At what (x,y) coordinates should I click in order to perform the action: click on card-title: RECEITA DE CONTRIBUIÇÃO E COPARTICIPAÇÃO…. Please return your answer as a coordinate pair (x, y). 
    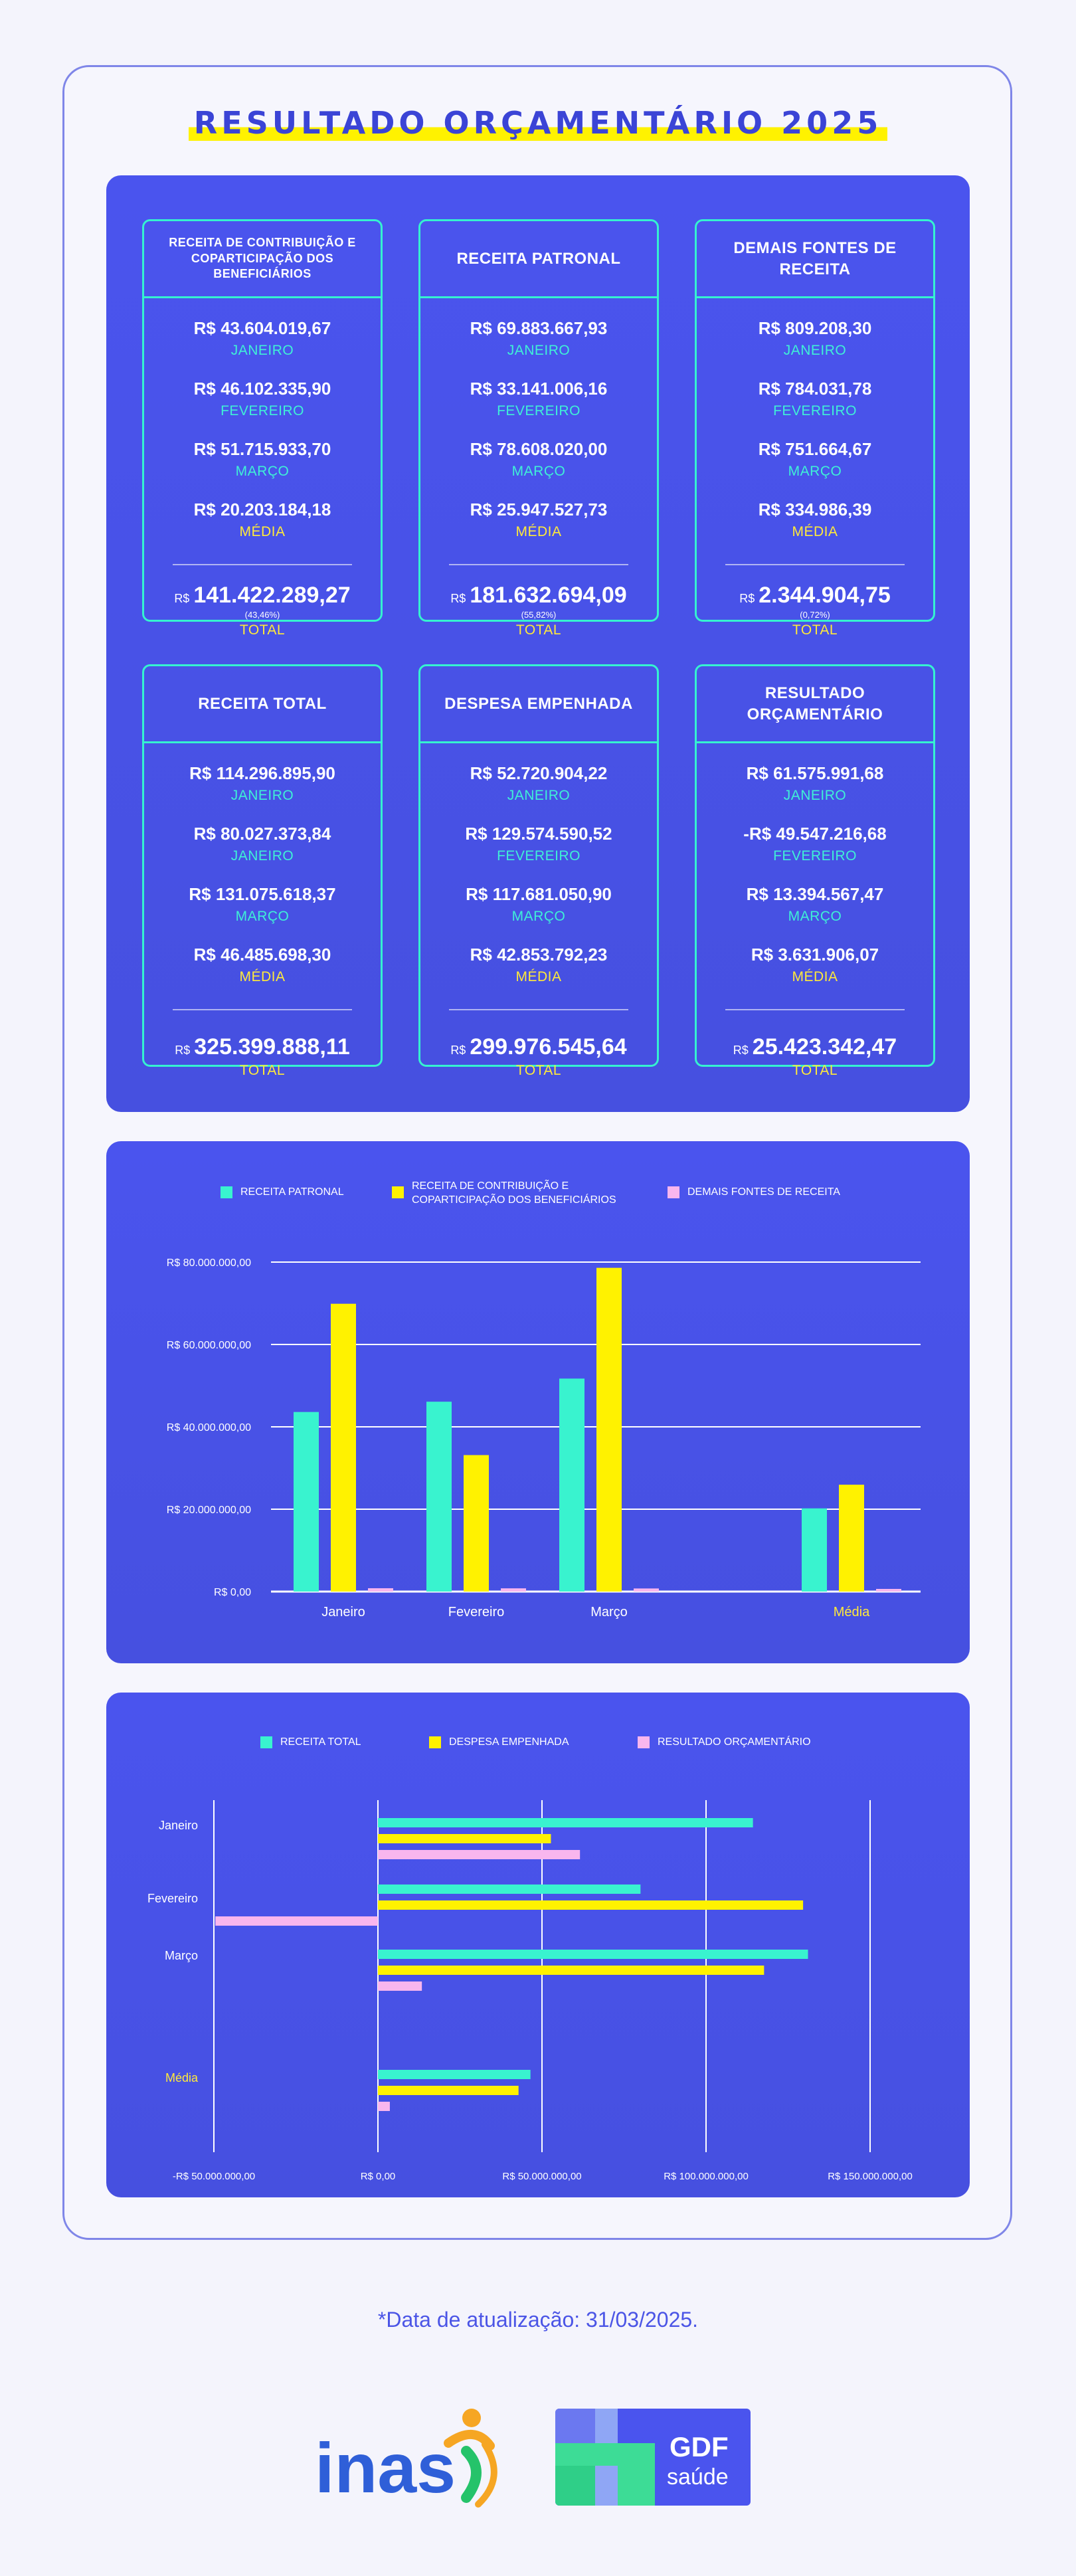
    Looking at the image, I should click on (262, 259).